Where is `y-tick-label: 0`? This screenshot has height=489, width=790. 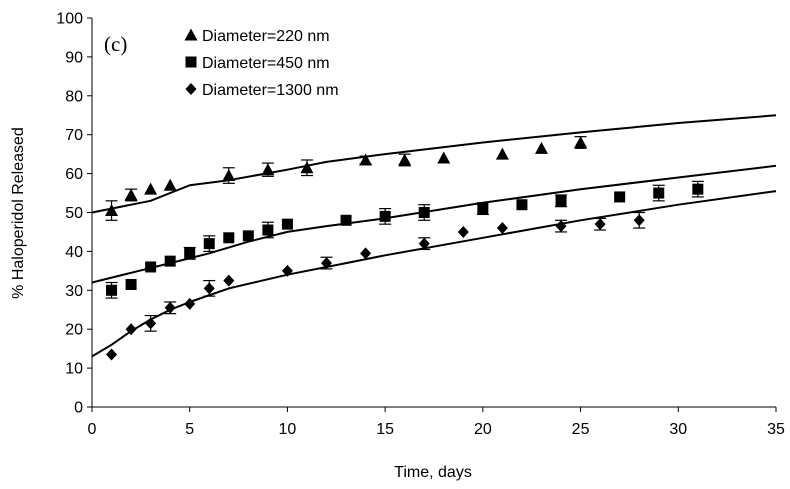 y-tick-label: 0 is located at coordinates (78, 408).